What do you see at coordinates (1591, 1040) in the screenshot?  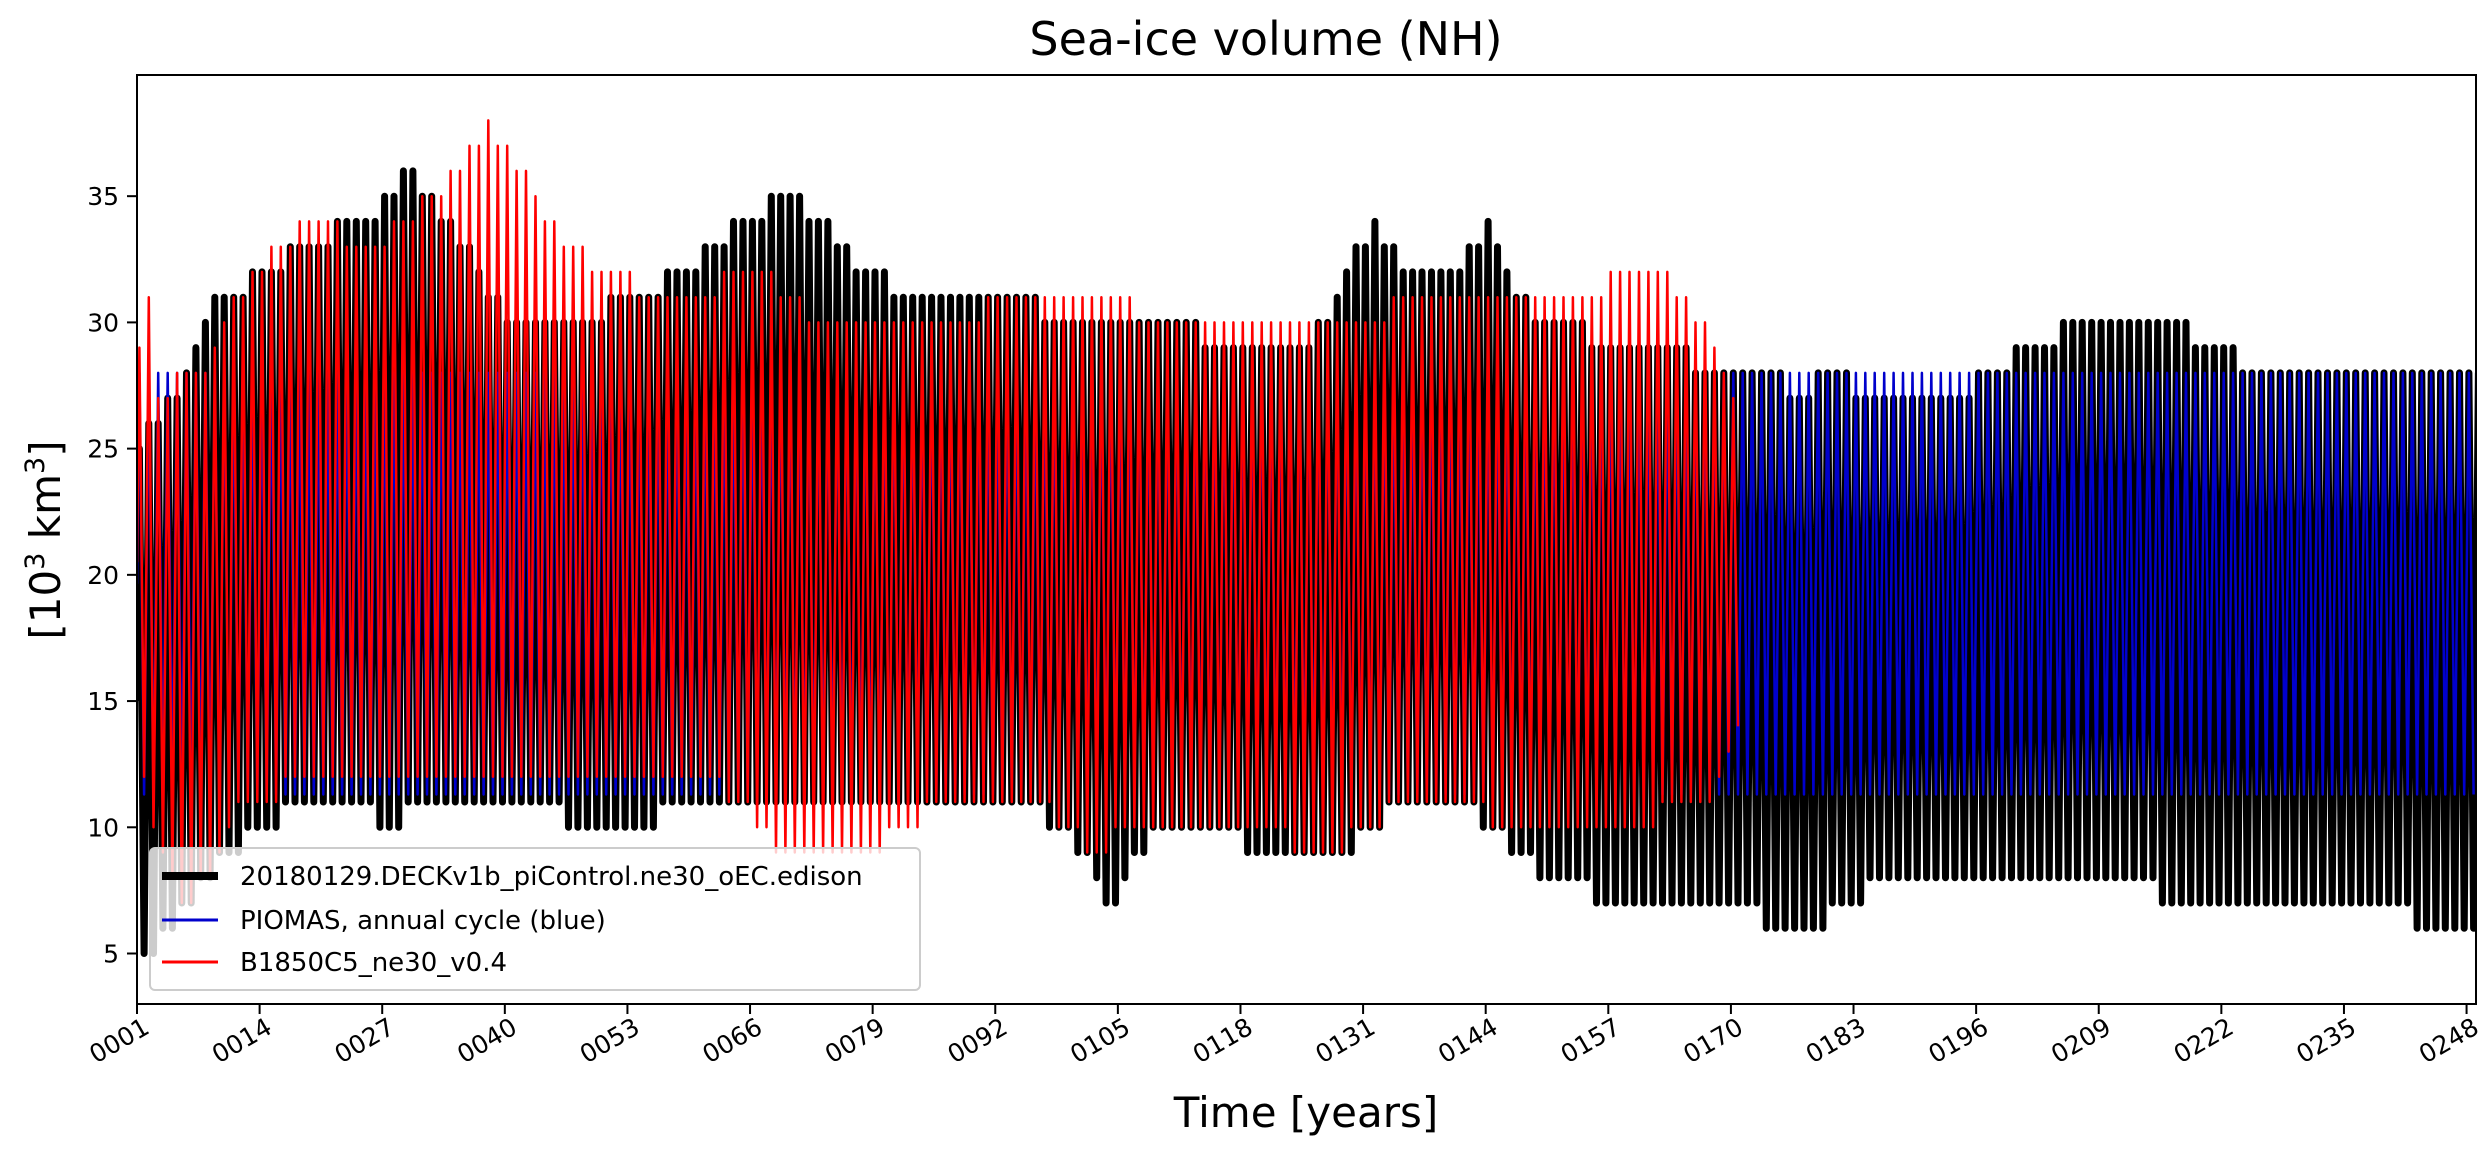 I see `x-tick-label: 0157` at bounding box center [1591, 1040].